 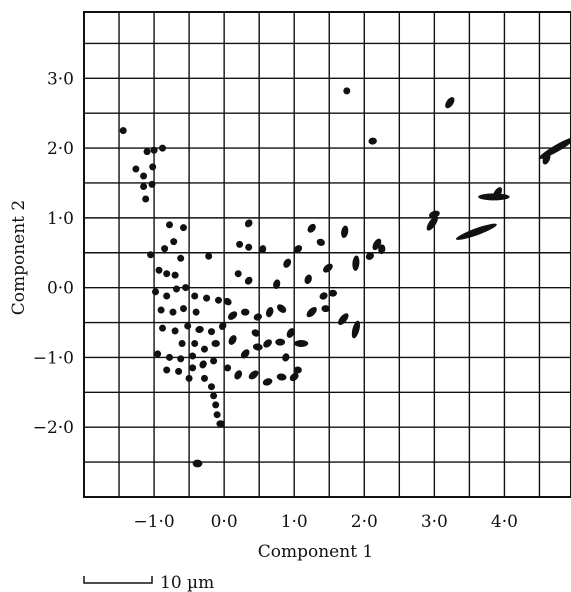 I want to click on scale-bar: 10 µm, so click(x=148, y=582).